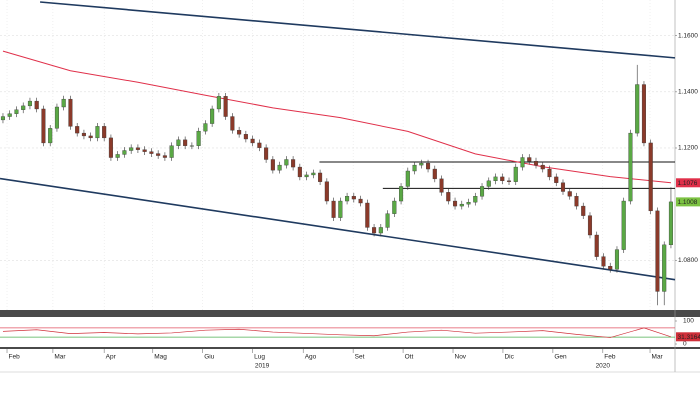 This screenshot has width=700, height=400. What do you see at coordinates (658, 357) in the screenshot?
I see `x-tick-label: Mar` at bounding box center [658, 357].